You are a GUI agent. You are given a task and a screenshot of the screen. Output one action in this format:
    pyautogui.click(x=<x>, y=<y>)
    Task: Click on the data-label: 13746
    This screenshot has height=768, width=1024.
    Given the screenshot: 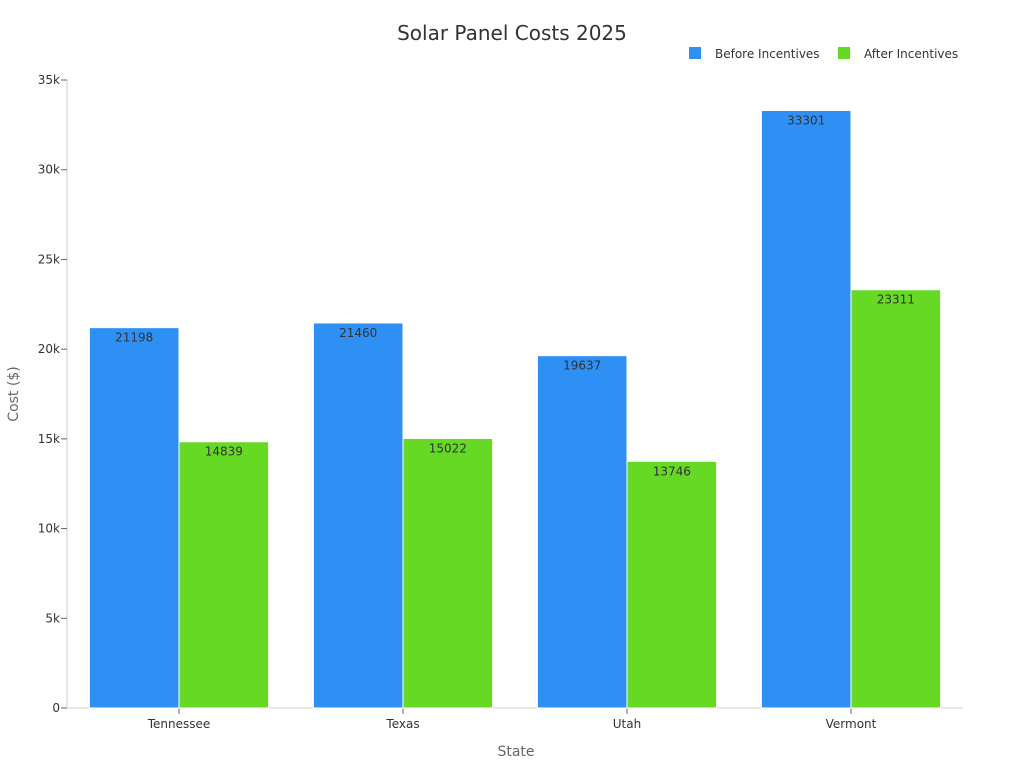 What is the action you would take?
    pyautogui.click(x=672, y=471)
    